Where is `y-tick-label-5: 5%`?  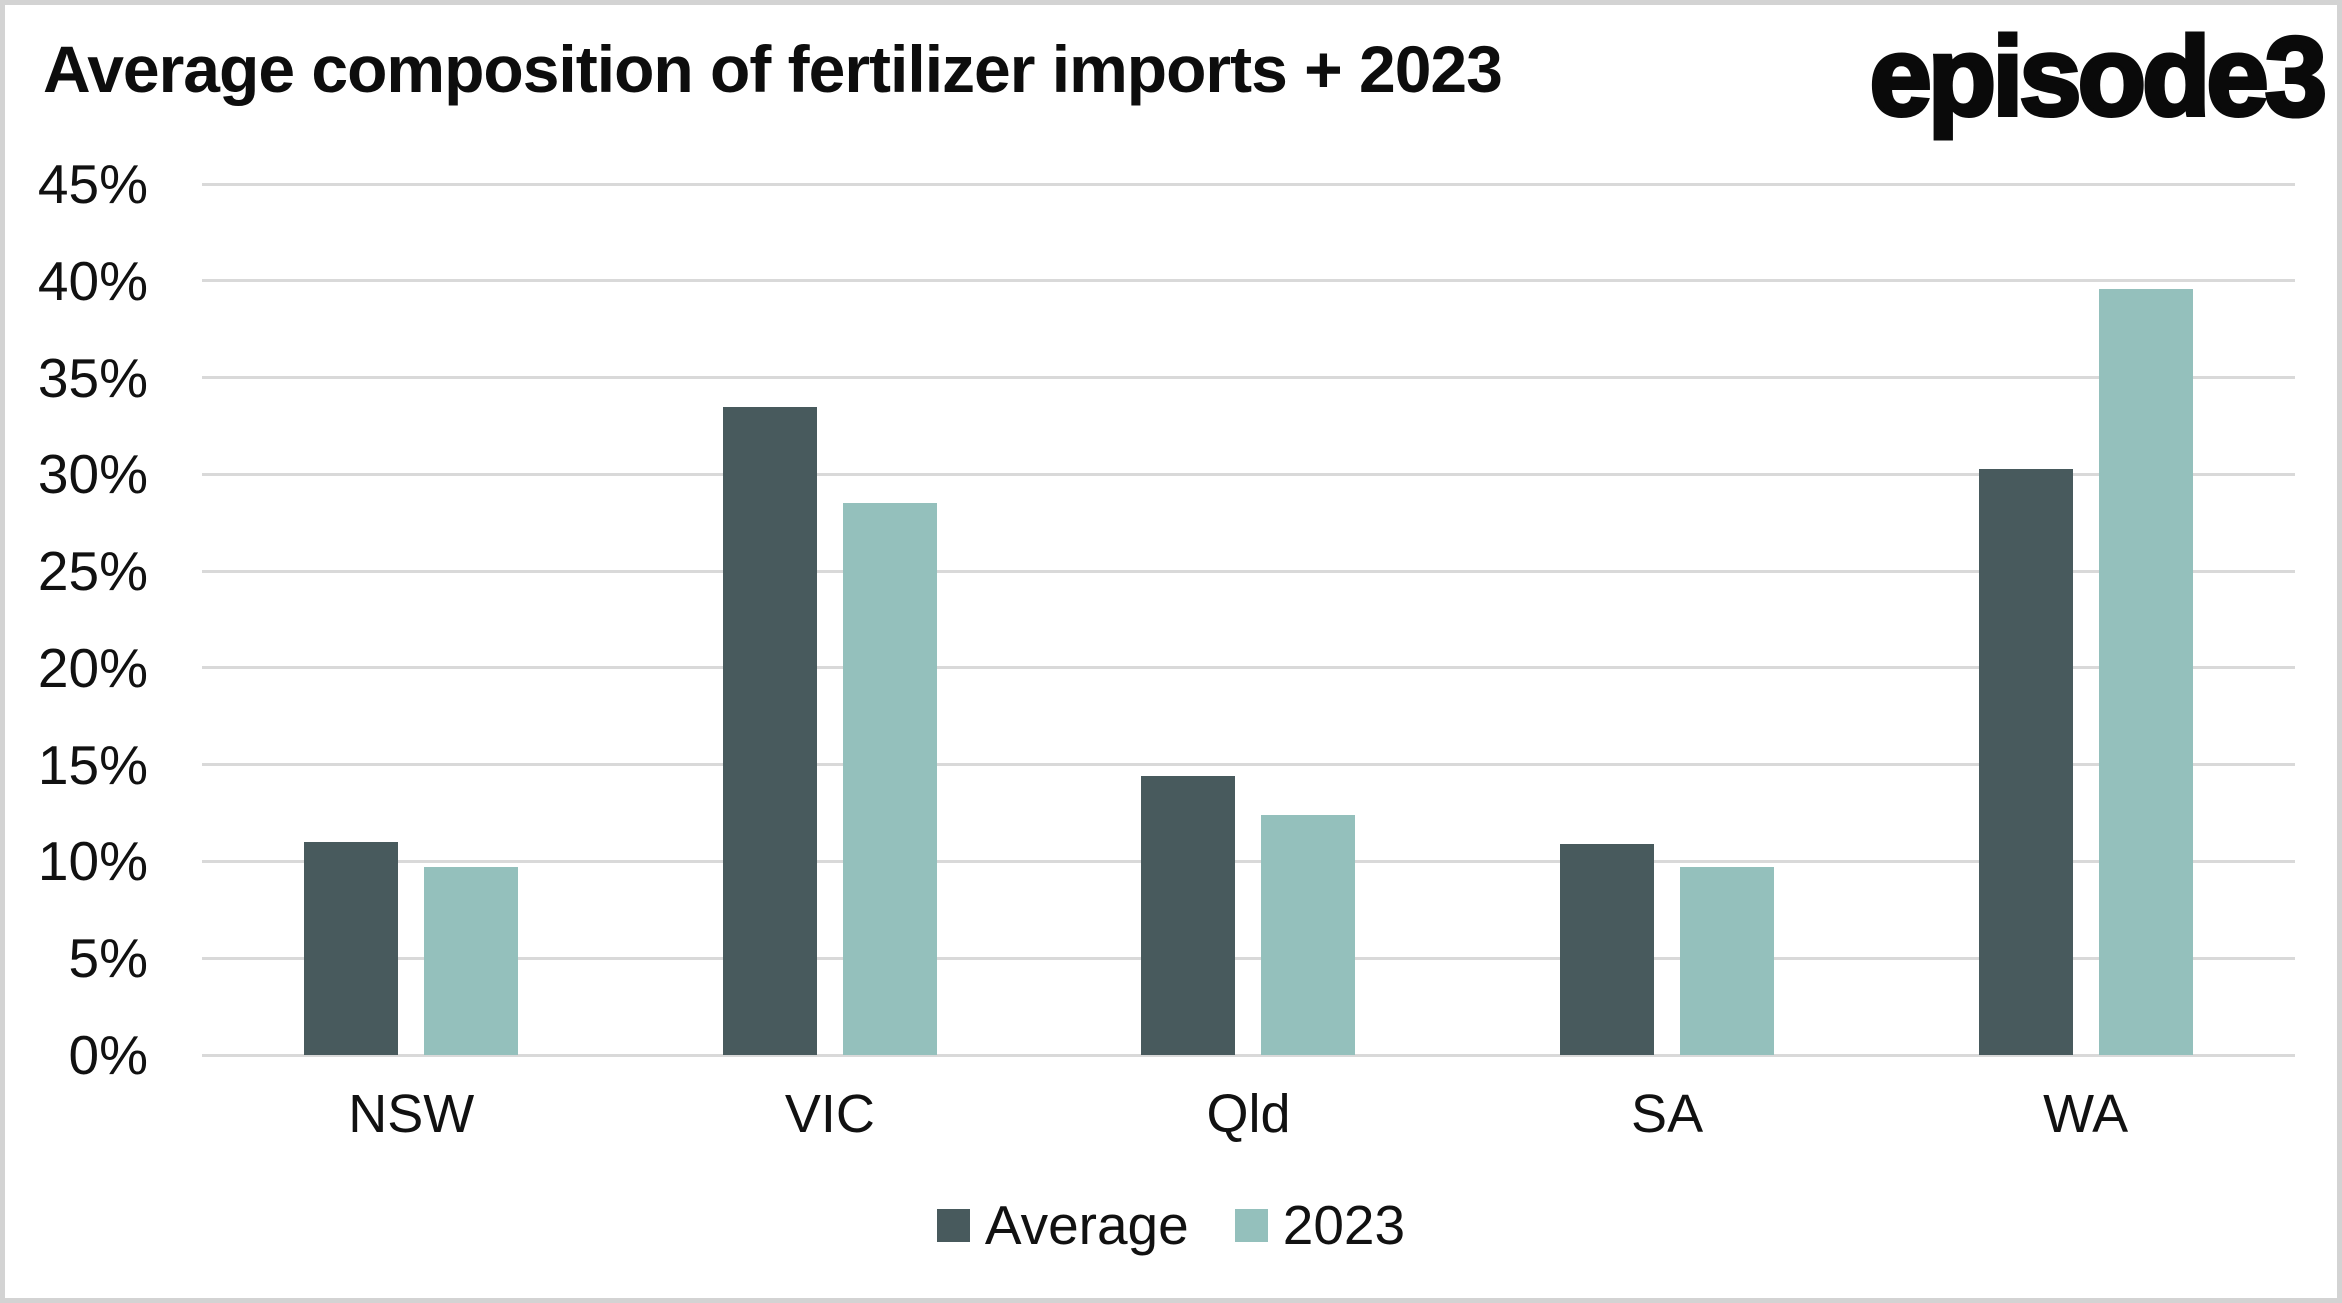 y-tick-label-5: 5% is located at coordinates (108, 958).